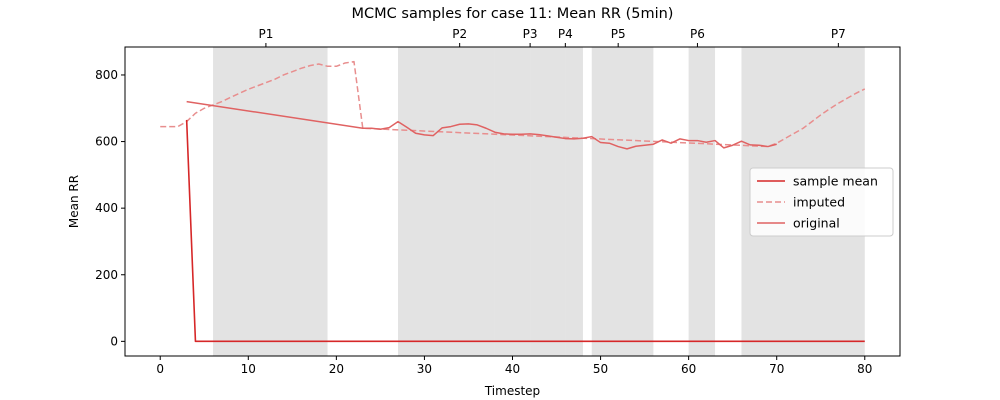 This screenshot has height=400, width=1000. Describe the element at coordinates (106, 208) in the screenshot. I see `y-tick-label: 400` at that location.